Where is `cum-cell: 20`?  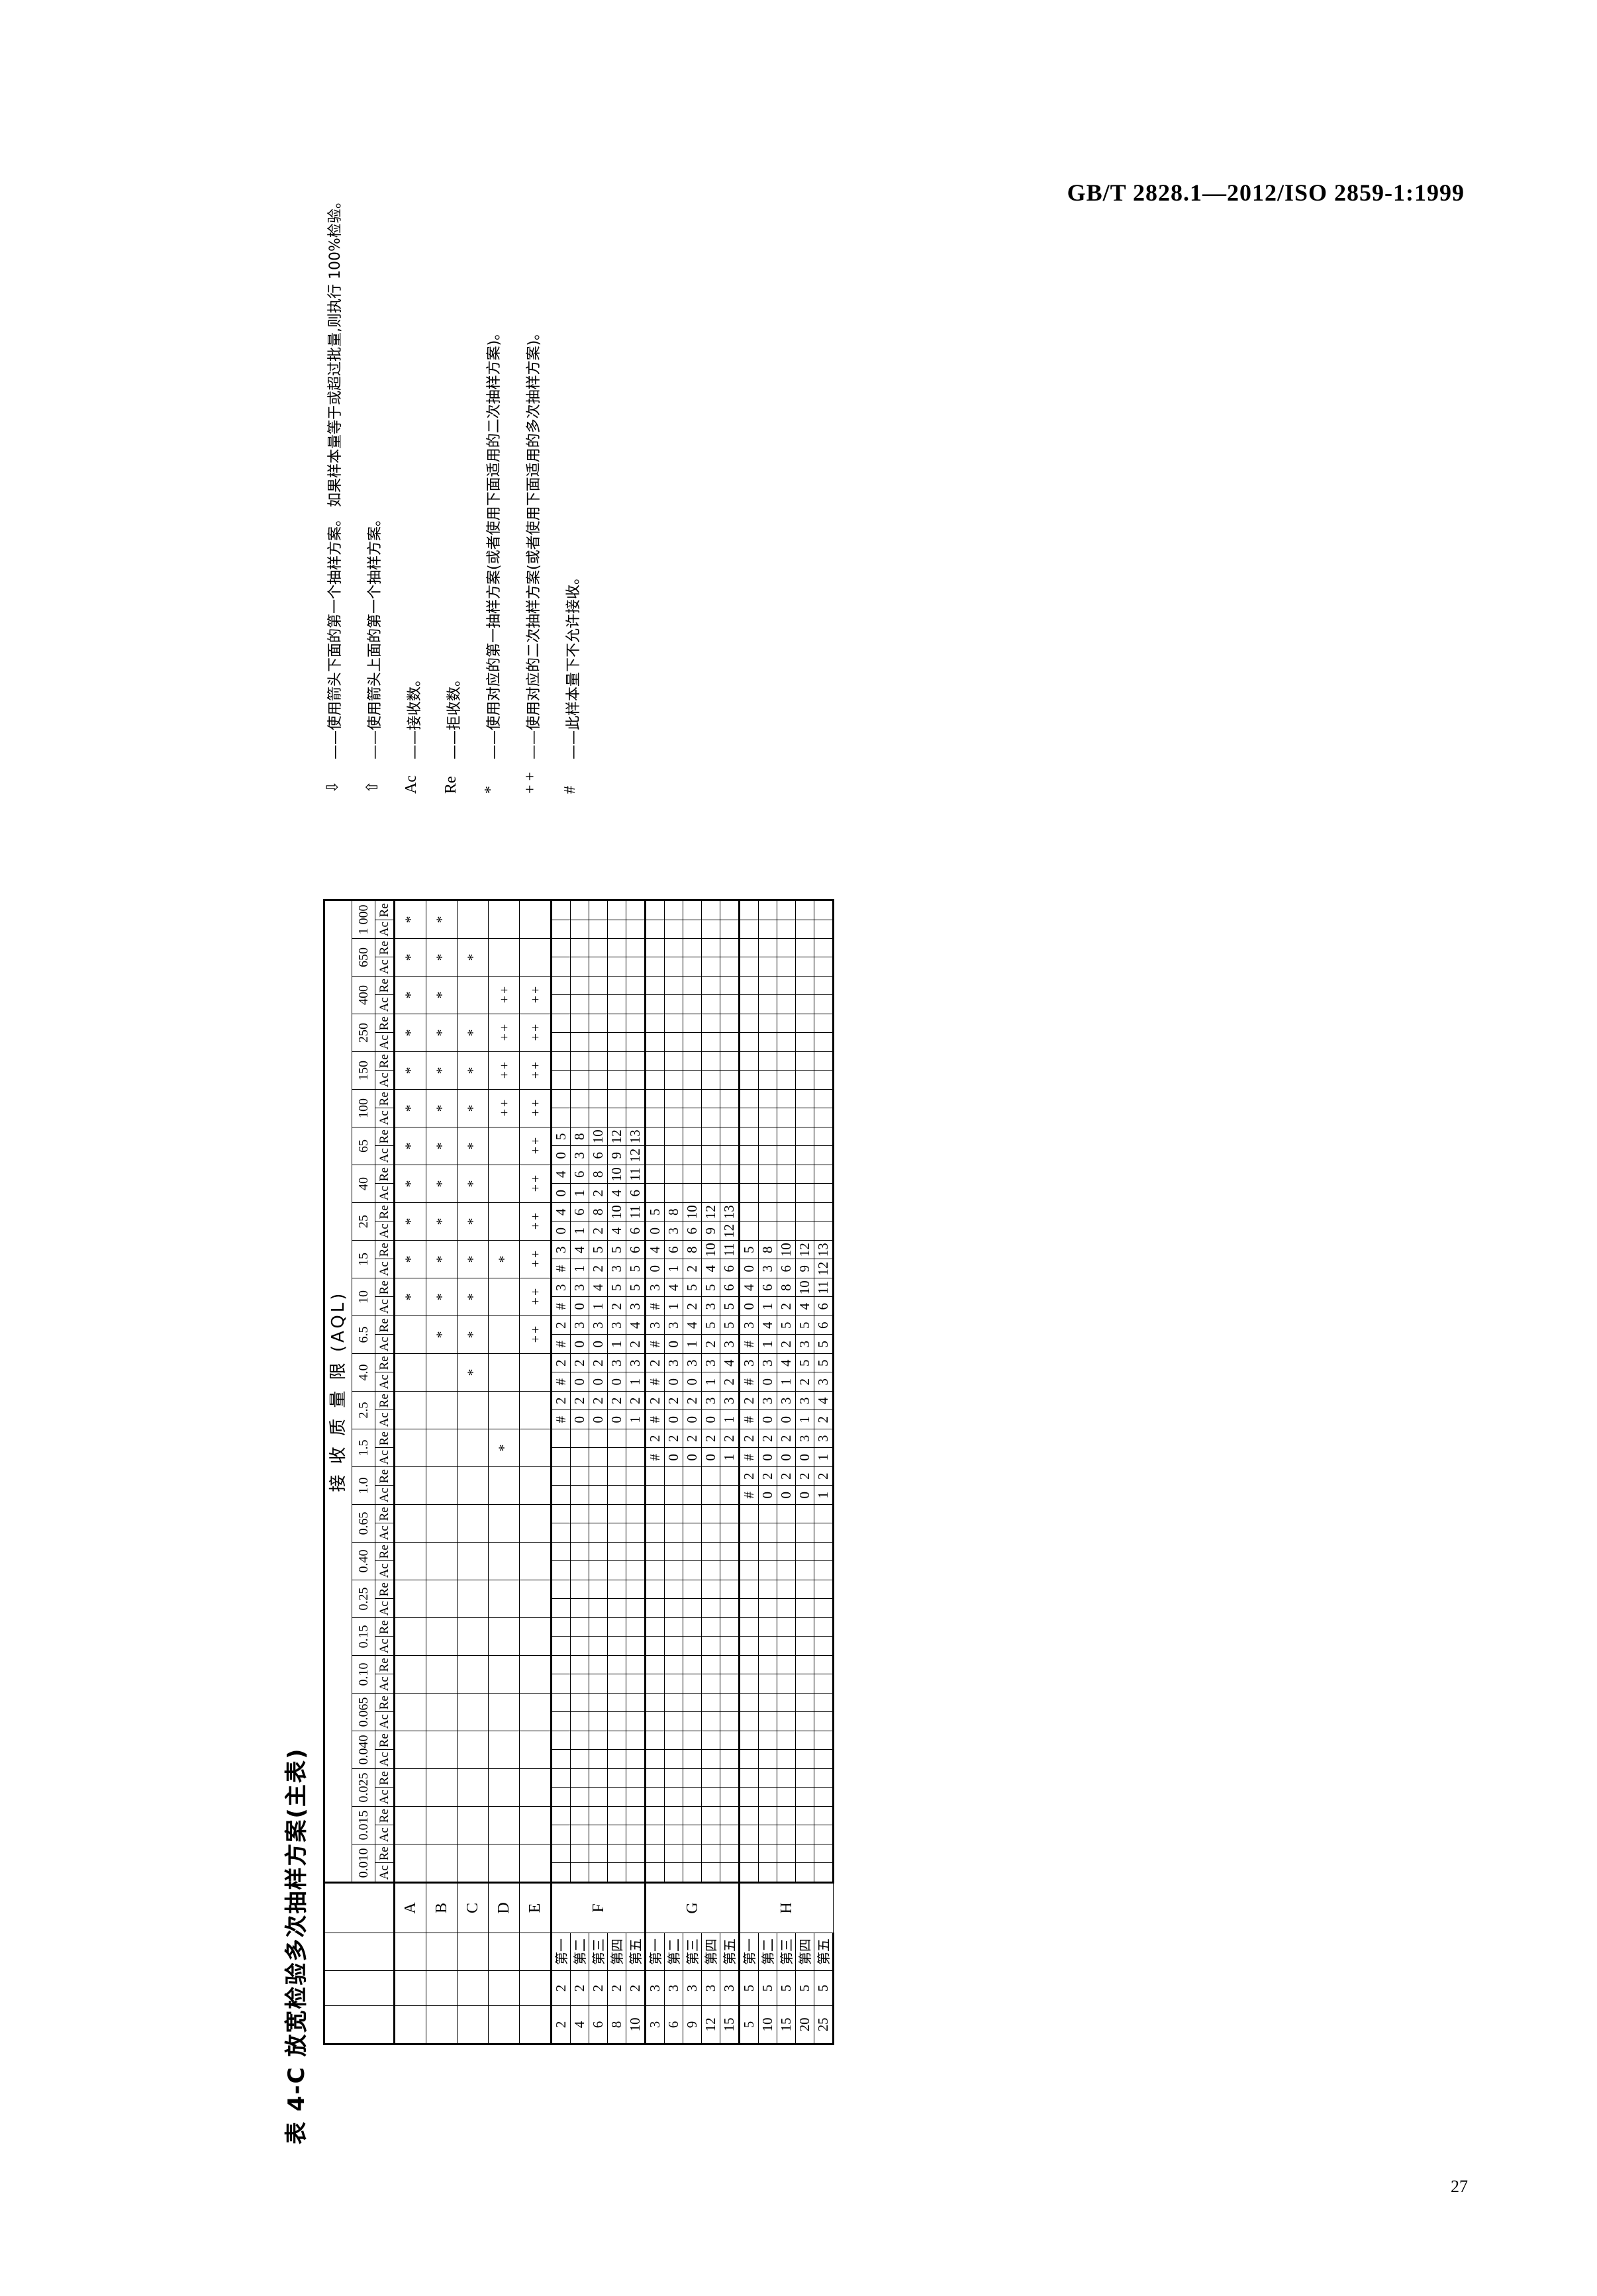
cum-cell: 20 is located at coordinates (804, 2024).